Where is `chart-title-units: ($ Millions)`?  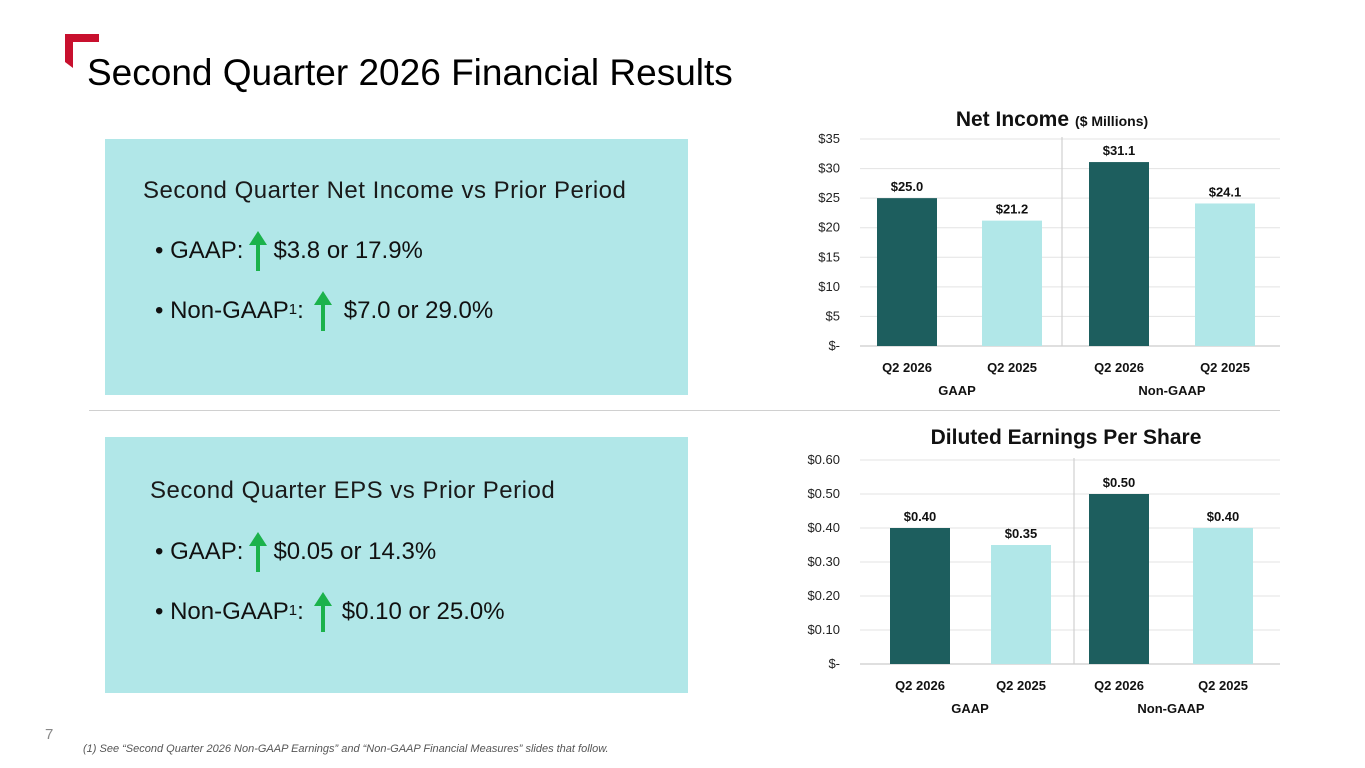 chart-title-units: ($ Millions) is located at coordinates (1111, 121).